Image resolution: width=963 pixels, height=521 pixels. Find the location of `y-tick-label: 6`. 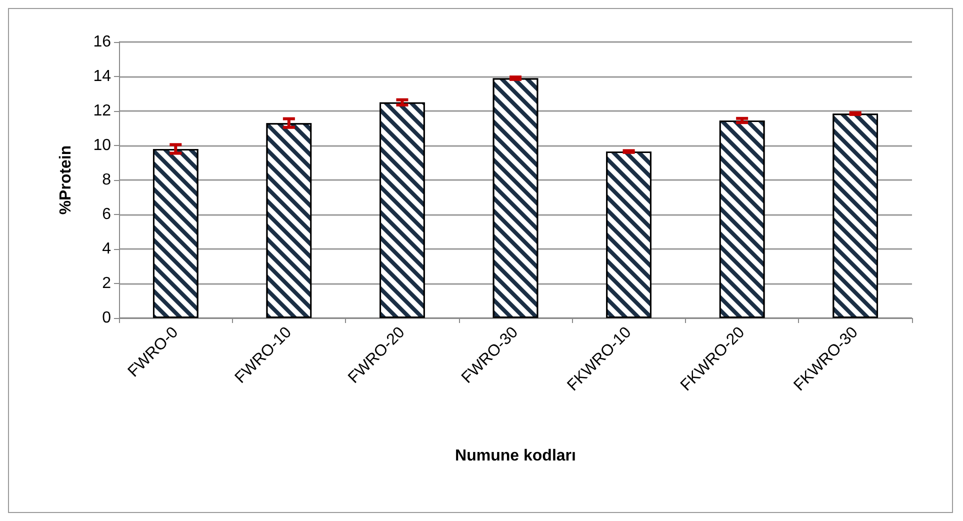

y-tick-label: 6 is located at coordinates (107, 214).